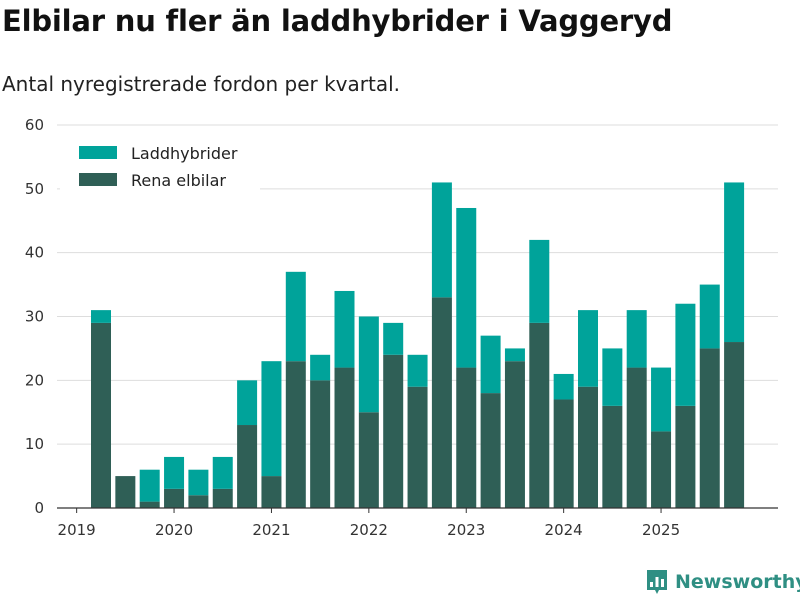 Image resolution: width=800 pixels, height=600 pixels. Describe the element at coordinates (369, 530) in the screenshot. I see `x-tick-label: 2022` at that location.